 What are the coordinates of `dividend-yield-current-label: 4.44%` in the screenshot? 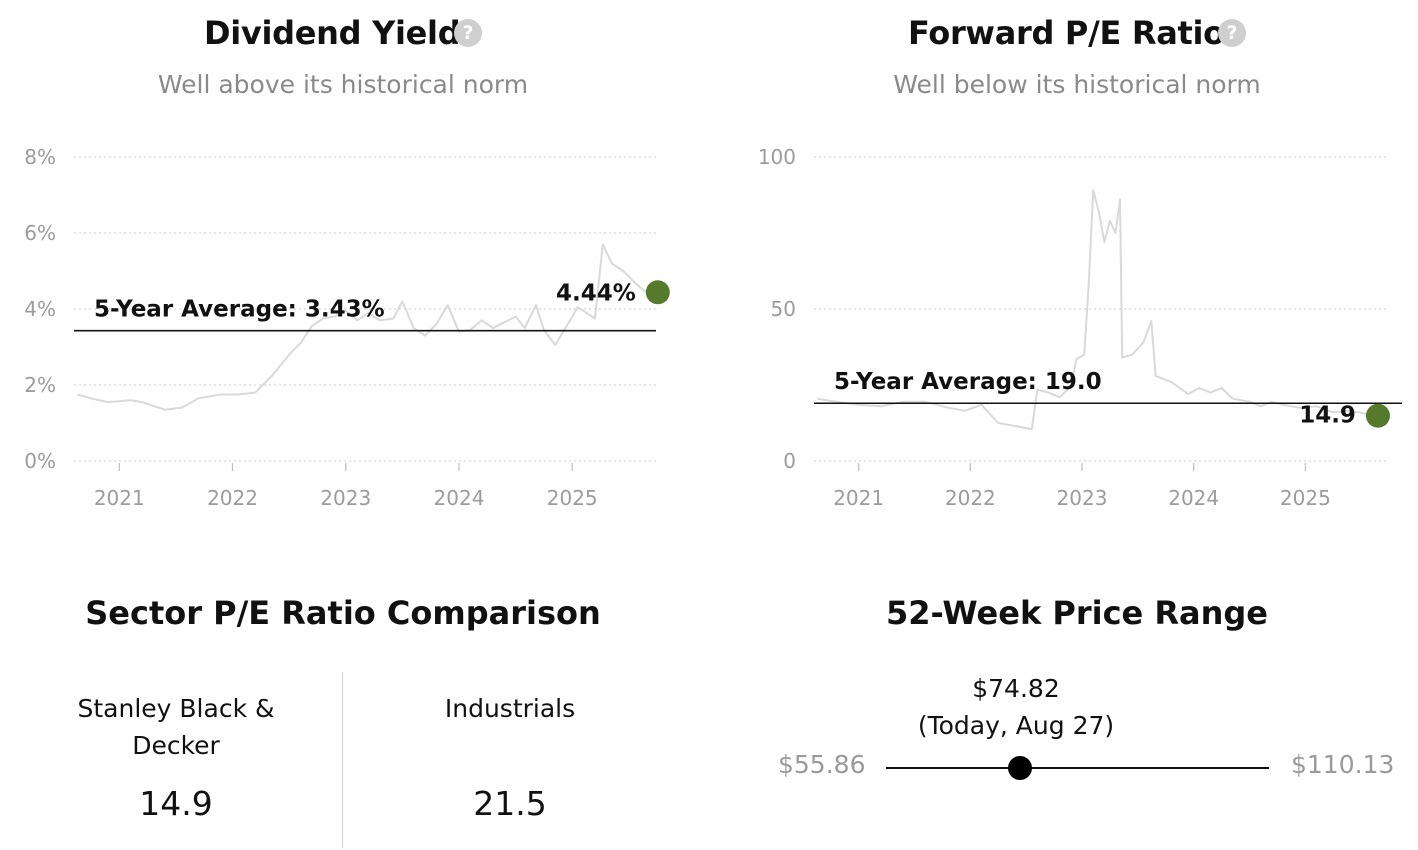 It's located at (596, 293).